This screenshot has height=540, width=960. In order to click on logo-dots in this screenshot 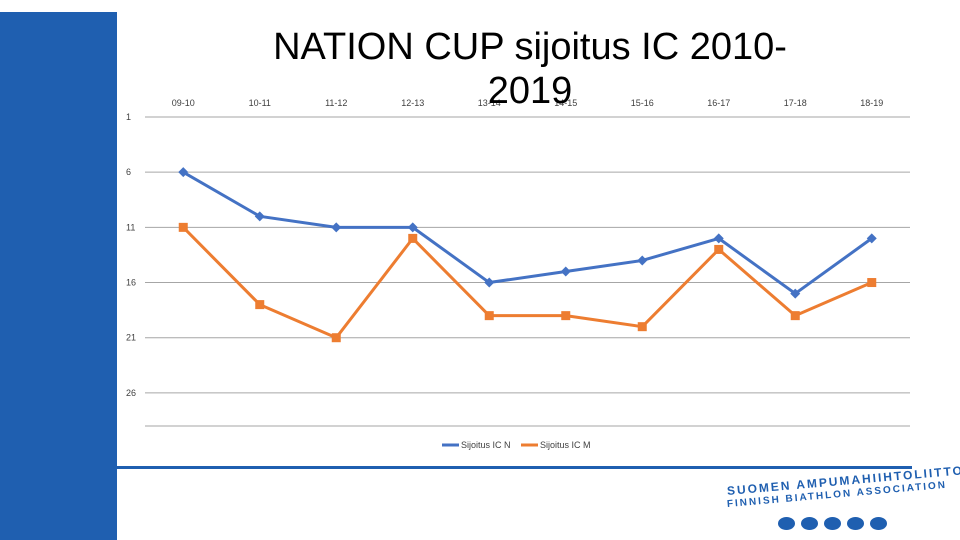, I will do `click(832, 523)`.